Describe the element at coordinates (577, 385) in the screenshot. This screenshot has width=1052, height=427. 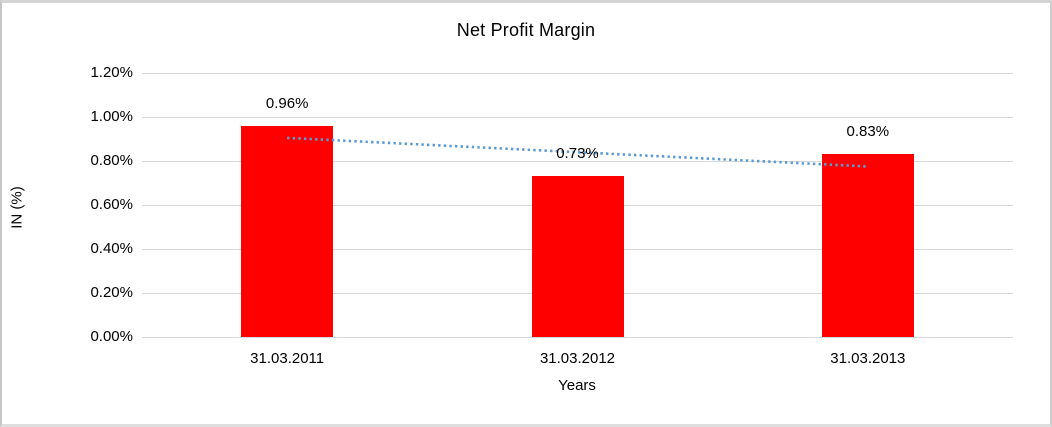
I see `x-axis-title: Years` at that location.